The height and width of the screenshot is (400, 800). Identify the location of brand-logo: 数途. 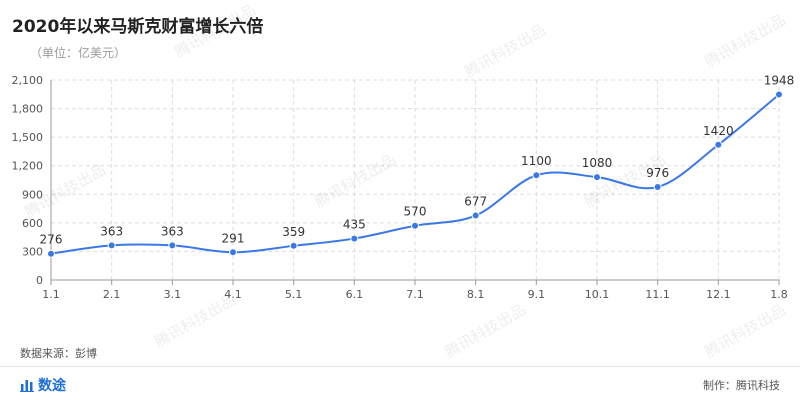
(43, 385).